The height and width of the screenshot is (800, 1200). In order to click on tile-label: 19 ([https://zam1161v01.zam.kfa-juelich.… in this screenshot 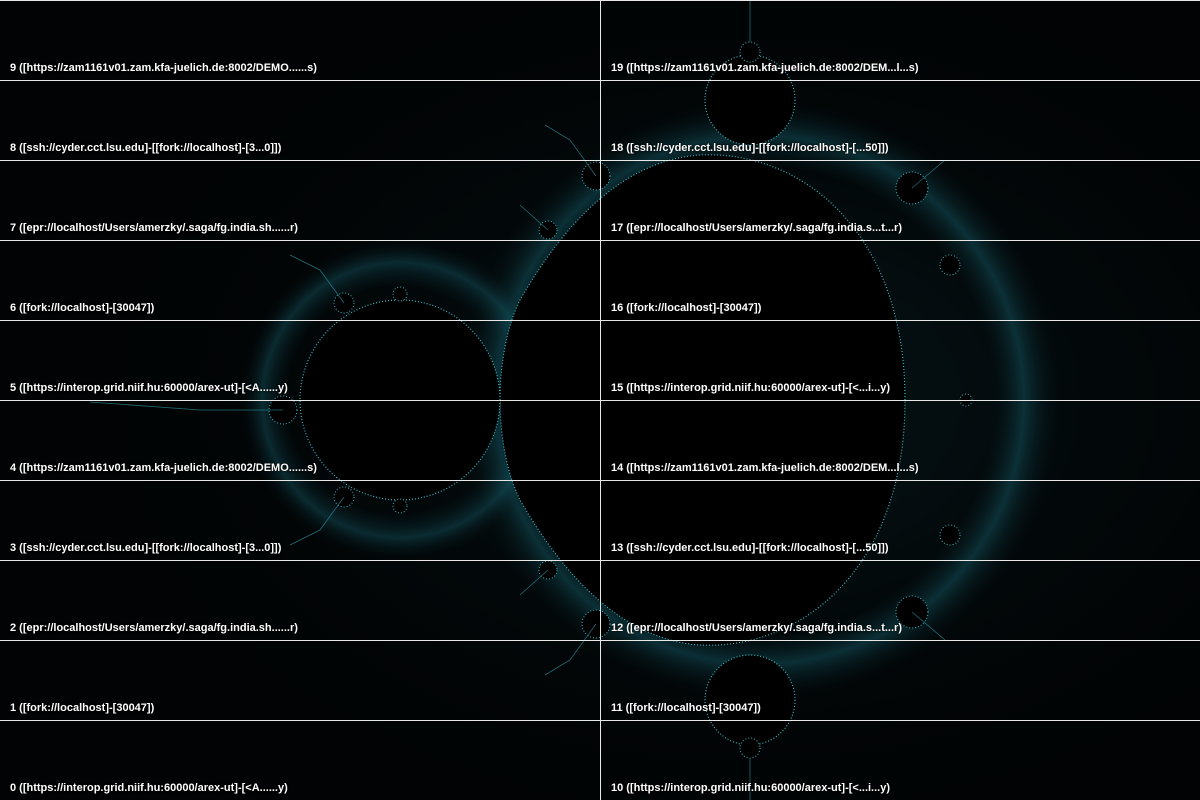, I will do `click(765, 68)`.